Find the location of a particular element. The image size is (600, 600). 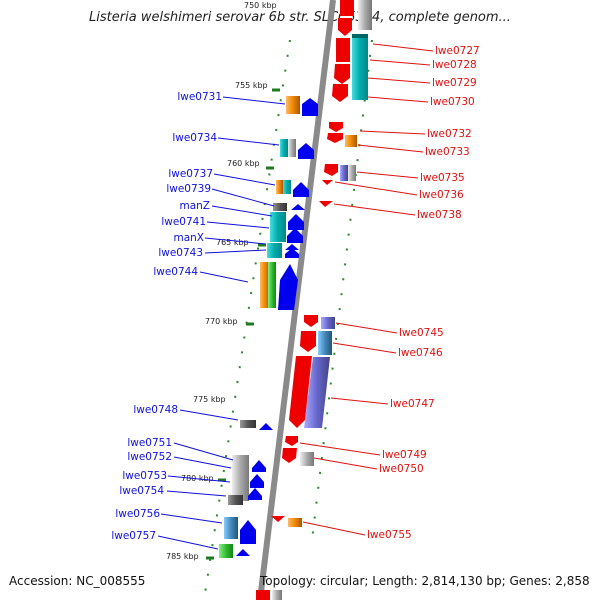

gene-label-lwe0729: lwe0729 is located at coordinates (454, 83).